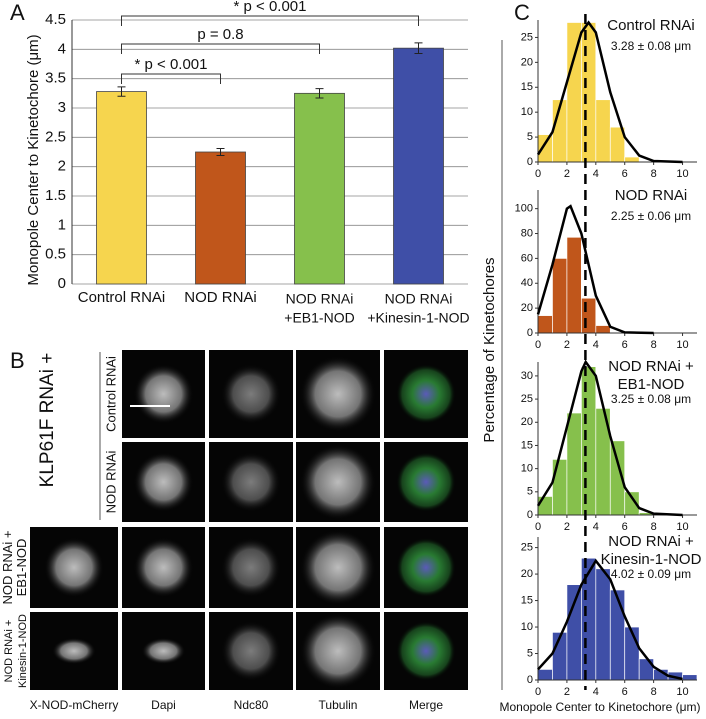 The height and width of the screenshot is (719, 706). What do you see at coordinates (651, 195) in the screenshot?
I see `histogram-title: NOD RNAi` at bounding box center [651, 195].